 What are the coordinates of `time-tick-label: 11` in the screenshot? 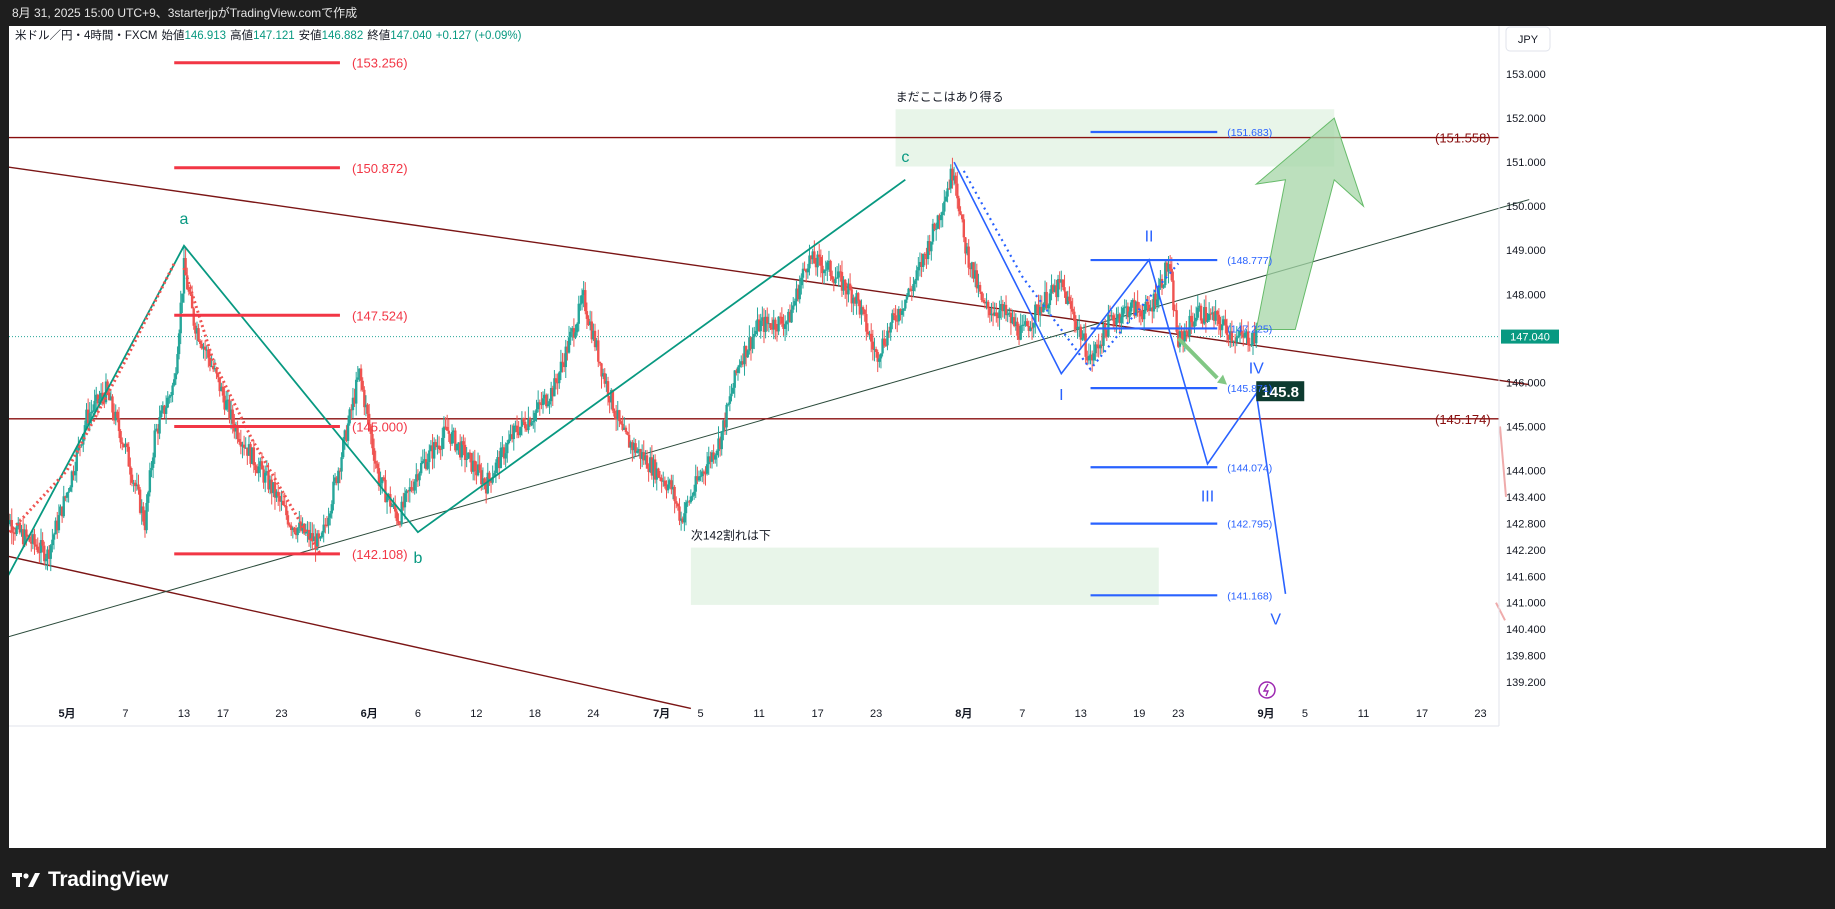 It's located at (758, 714).